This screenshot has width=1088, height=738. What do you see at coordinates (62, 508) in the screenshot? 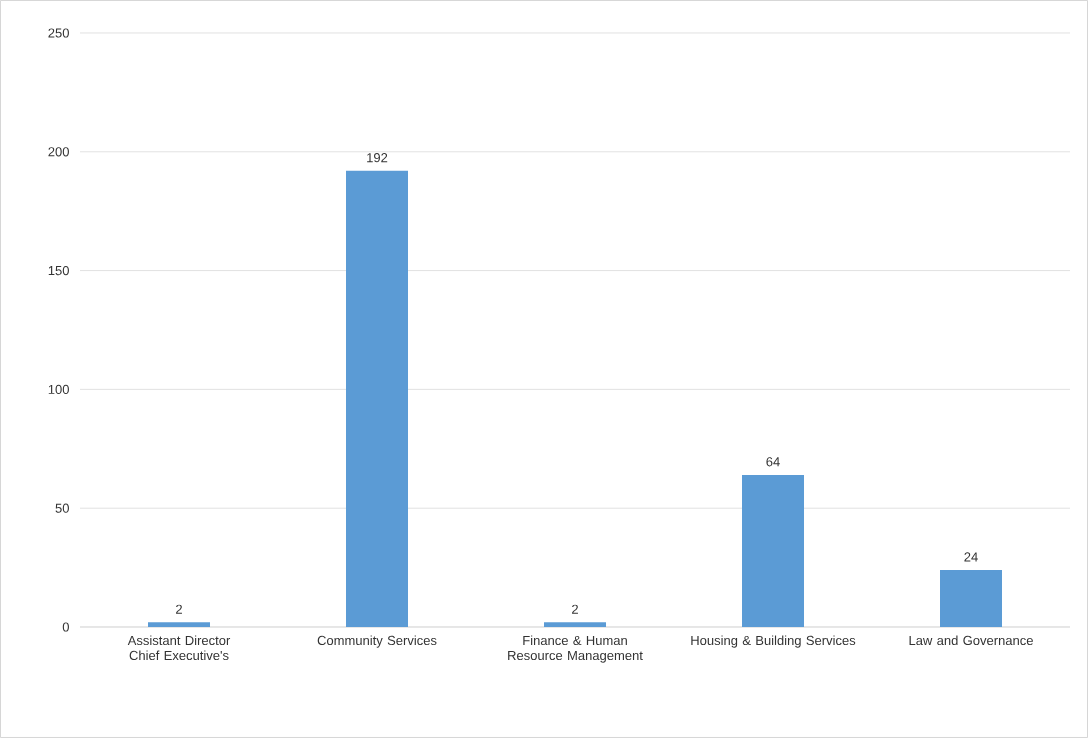
I see `y-tick-label: 50` at bounding box center [62, 508].